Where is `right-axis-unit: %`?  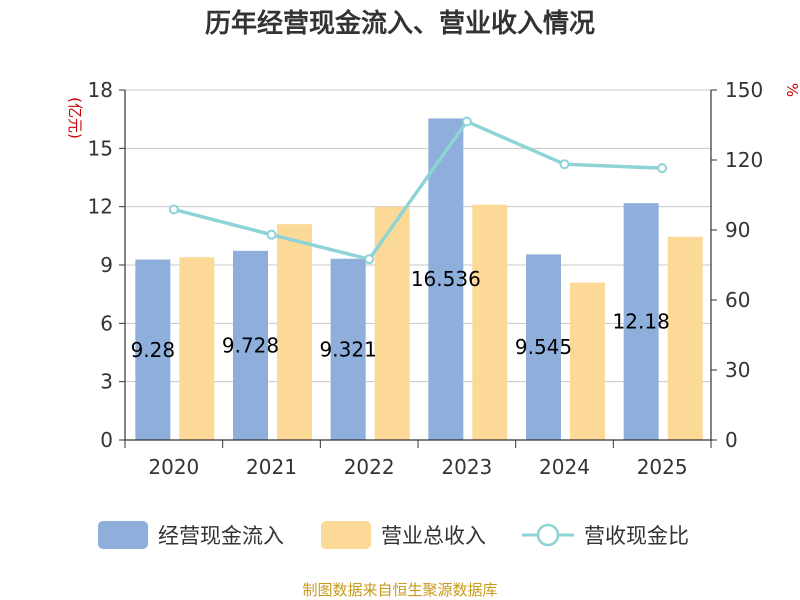 right-axis-unit: % is located at coordinates (791, 90).